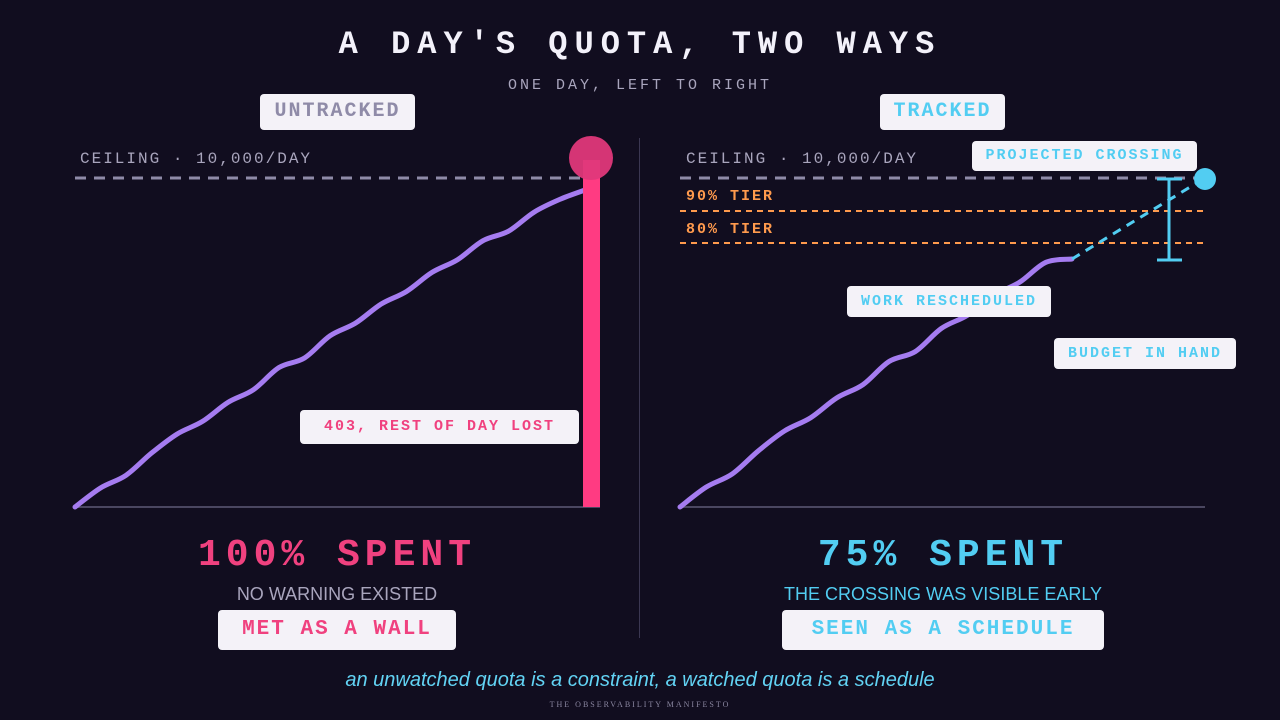 This screenshot has height=720, width=1280. Describe the element at coordinates (591, 333) in the screenshot. I see `quota-wall` at that location.